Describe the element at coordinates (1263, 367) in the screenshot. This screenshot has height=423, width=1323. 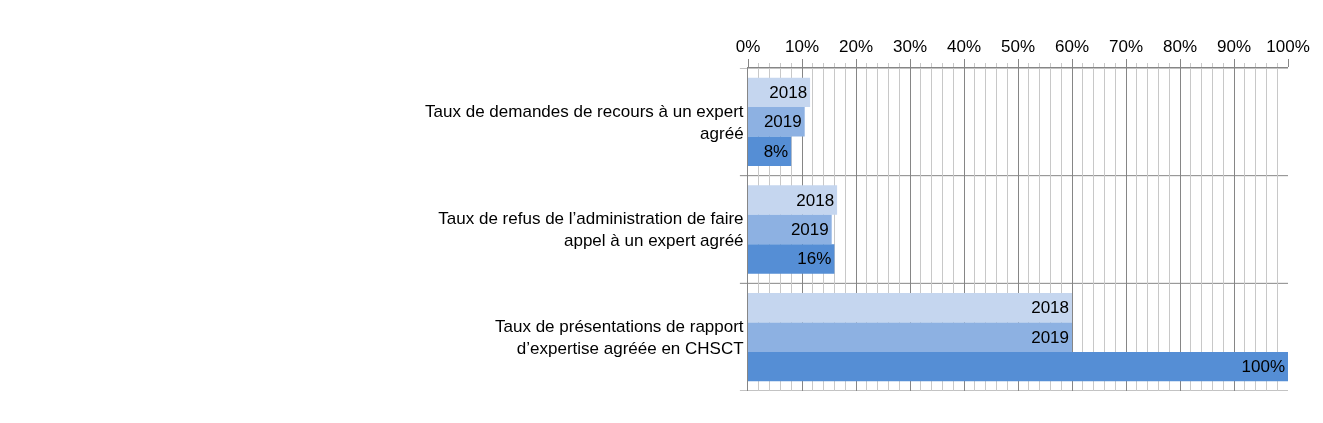
I see `data-label: 100%` at that location.